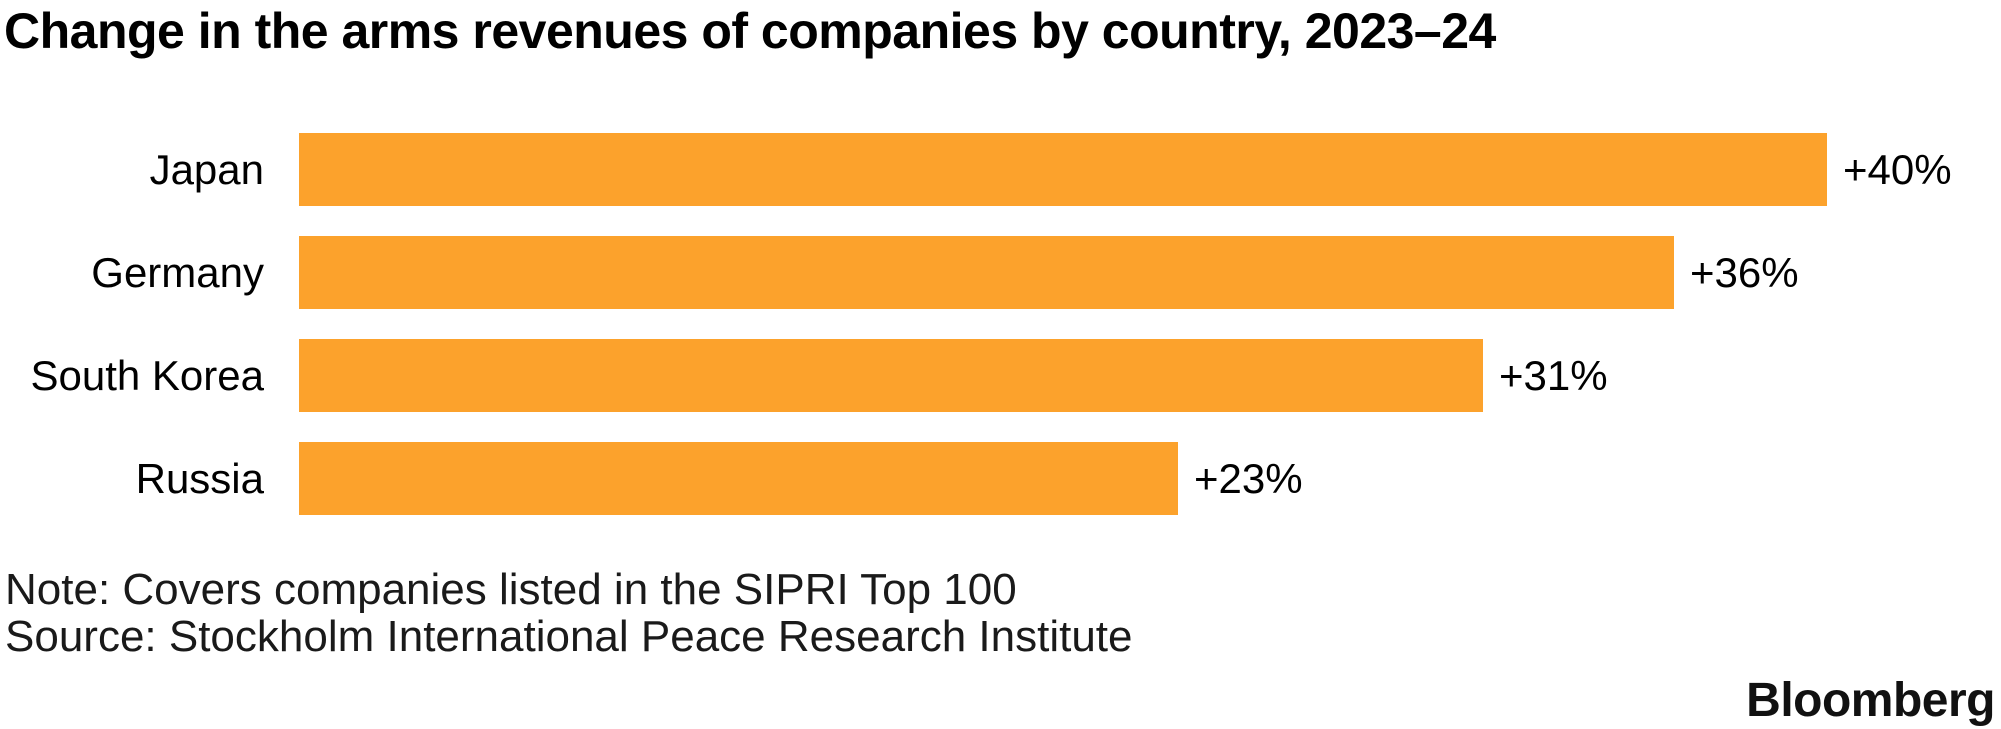 Image resolution: width=2001 pixels, height=729 pixels. I want to click on bar-row: South Korea +31%, so click(1000, 375).